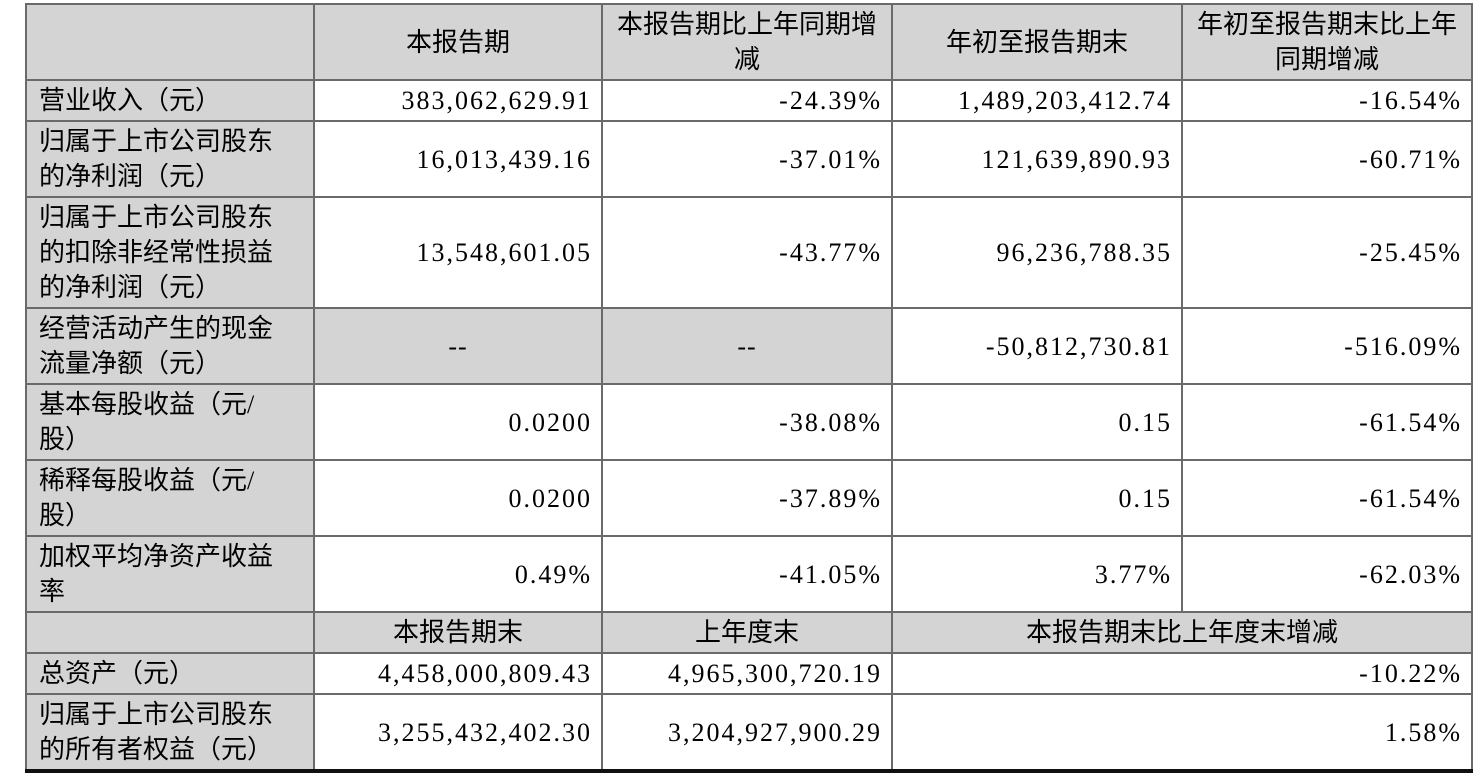 The width and height of the screenshot is (1479, 773). Describe the element at coordinates (458, 574) in the screenshot. I see `cell-value: 0.49%` at that location.